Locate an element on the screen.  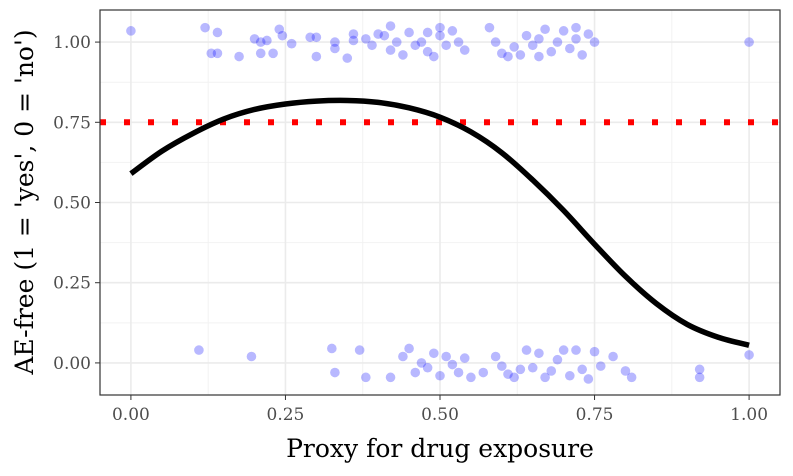
y-tick-label: 0.00 is located at coordinates (72, 364).